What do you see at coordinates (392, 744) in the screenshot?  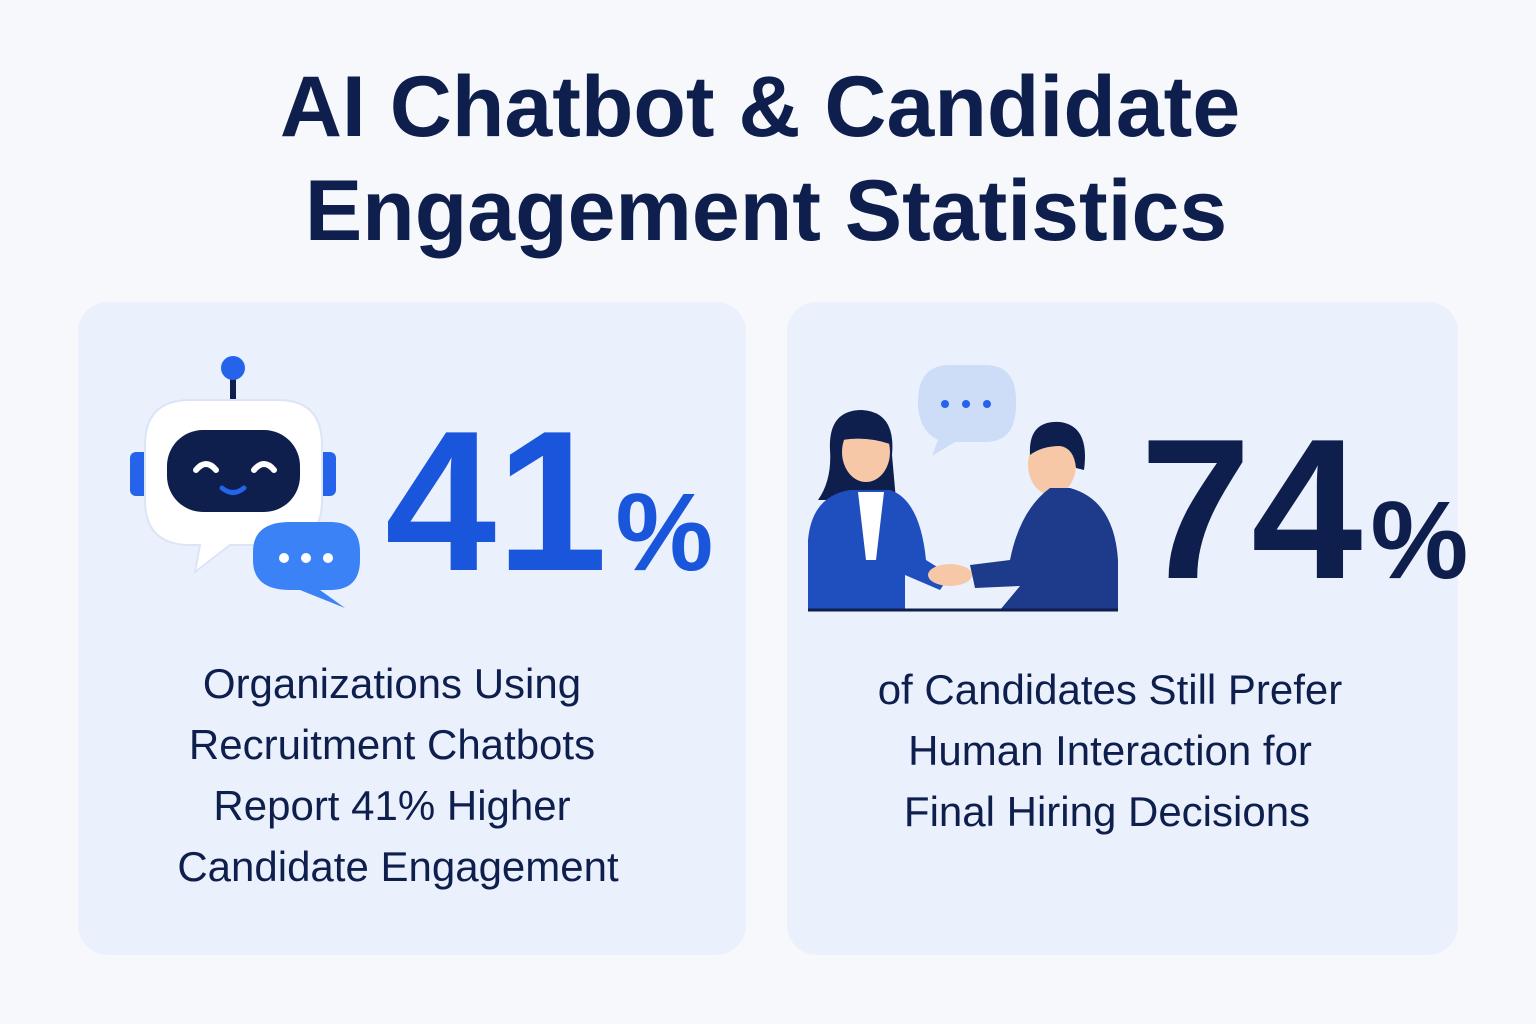 I see `description-line: Recruitment Chatbots` at bounding box center [392, 744].